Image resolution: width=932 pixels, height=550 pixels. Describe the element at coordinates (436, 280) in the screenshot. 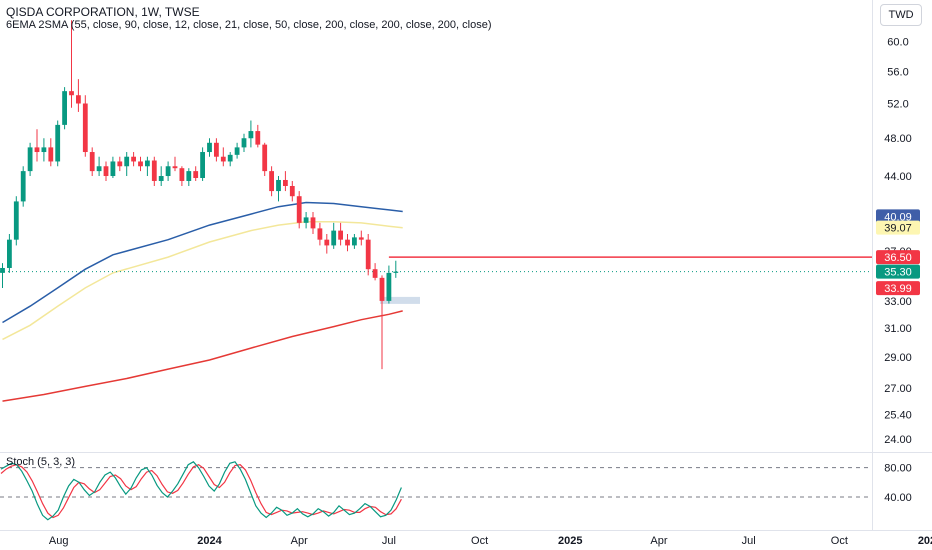

I see `price-lines` at that location.